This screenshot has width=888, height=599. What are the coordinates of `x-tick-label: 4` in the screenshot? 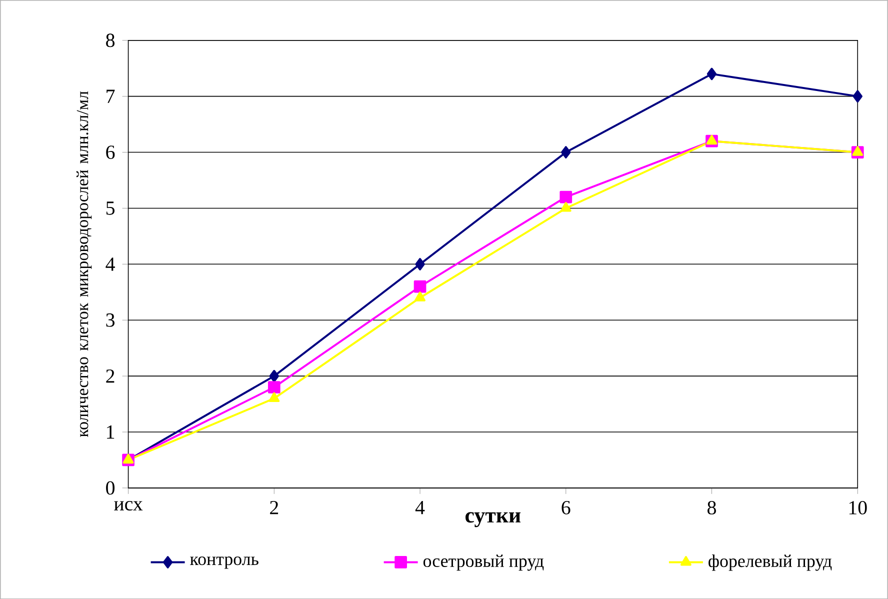 It's located at (420, 507).